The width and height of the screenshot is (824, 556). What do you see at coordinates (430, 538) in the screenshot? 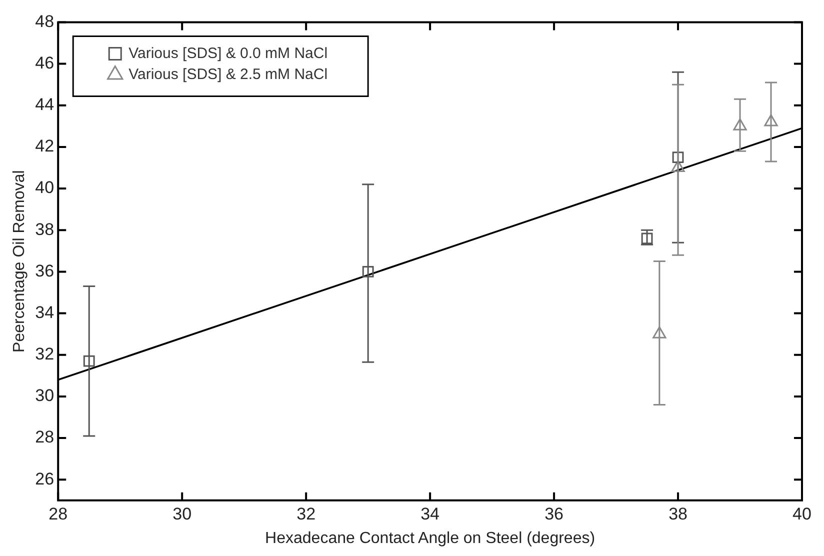
I see `x-axis-title: Hexadecane Contact Angle on Steel (degrees)` at bounding box center [430, 538].